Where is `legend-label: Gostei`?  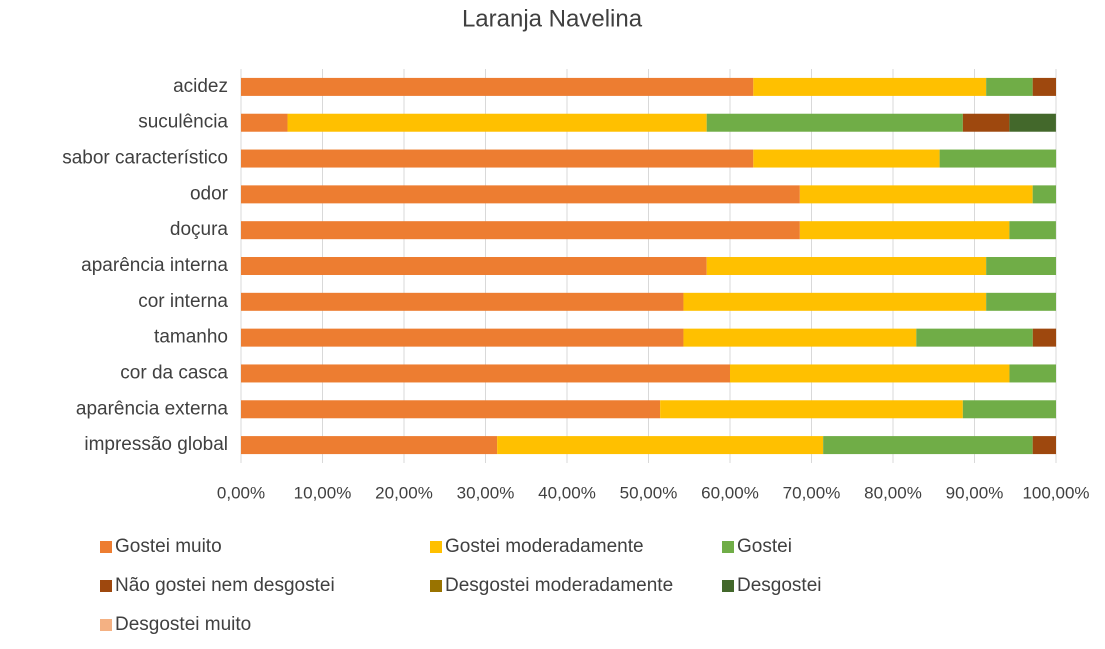 legend-label: Gostei is located at coordinates (764, 546).